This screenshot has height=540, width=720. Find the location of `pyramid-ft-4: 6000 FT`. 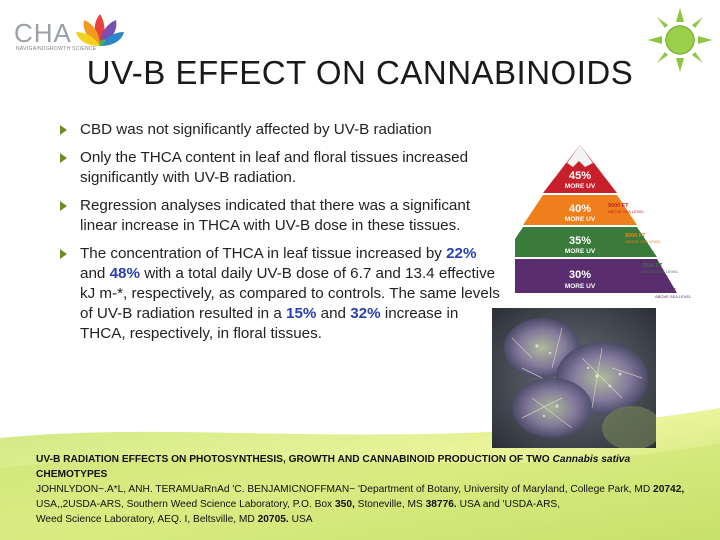

pyramid-ft-4: 6000 FT is located at coordinates (665, 291).